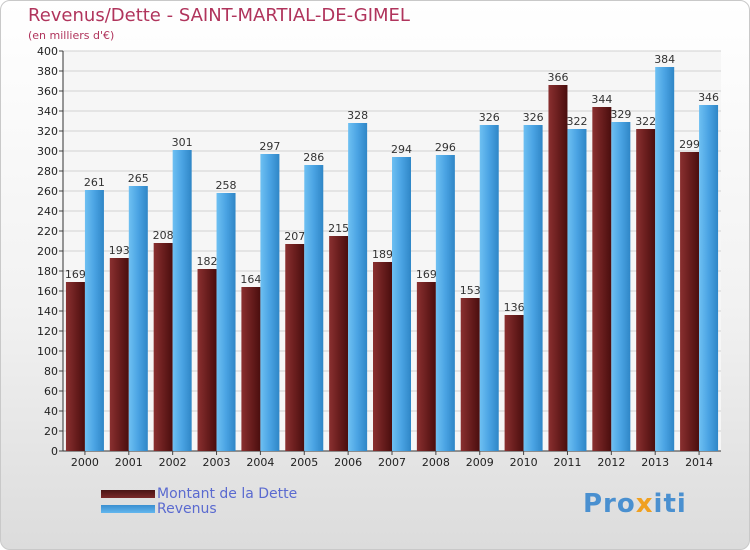 The width and height of the screenshot is (750, 550). I want to click on logo-text-pro: Pro, so click(609, 504).